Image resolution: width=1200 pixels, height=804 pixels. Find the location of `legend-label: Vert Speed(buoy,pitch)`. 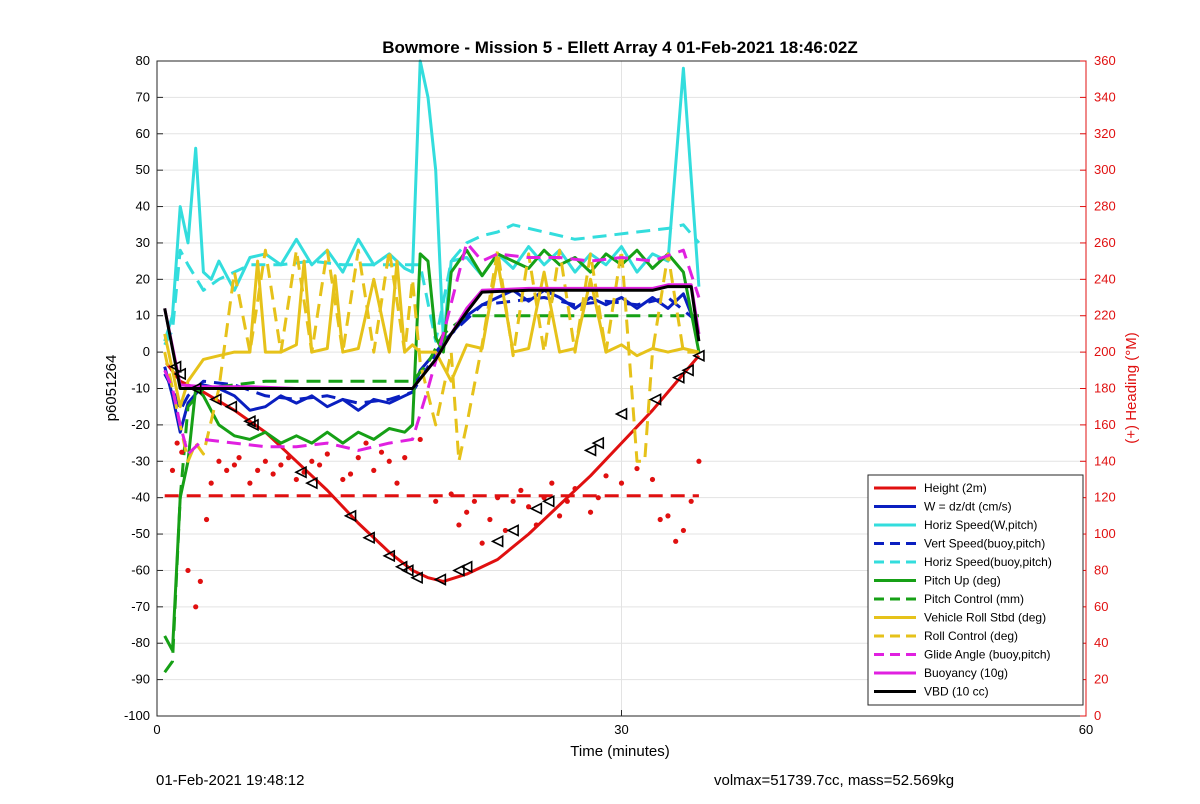

legend-label: Vert Speed(buoy,pitch) is located at coordinates (984, 544).